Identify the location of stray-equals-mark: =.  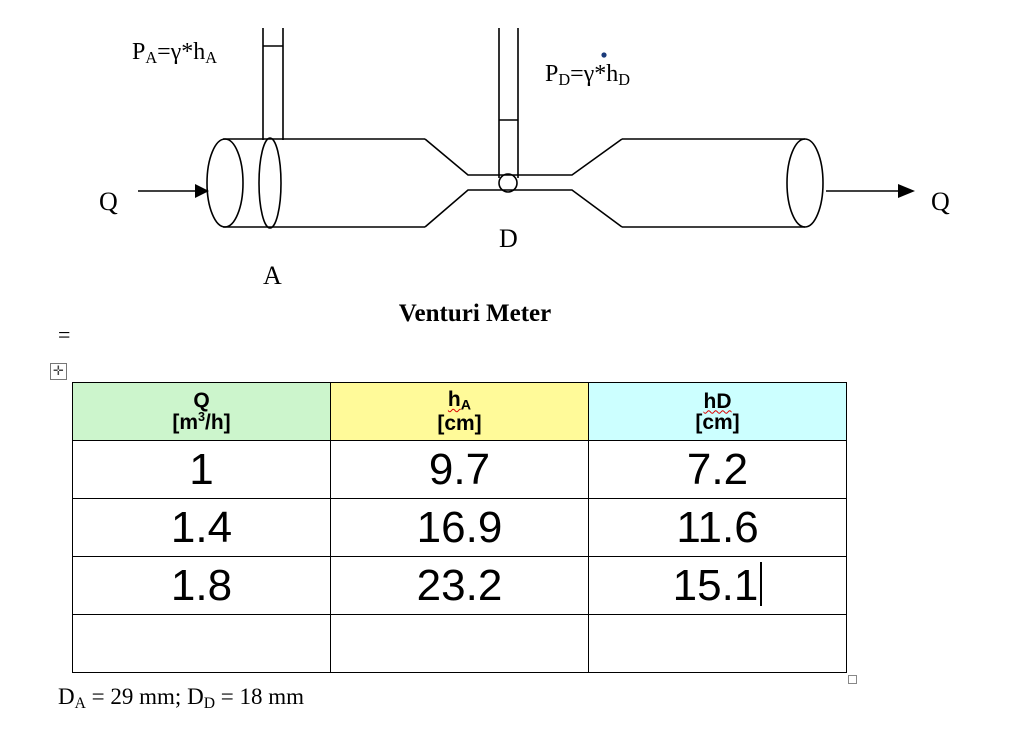
(64, 334).